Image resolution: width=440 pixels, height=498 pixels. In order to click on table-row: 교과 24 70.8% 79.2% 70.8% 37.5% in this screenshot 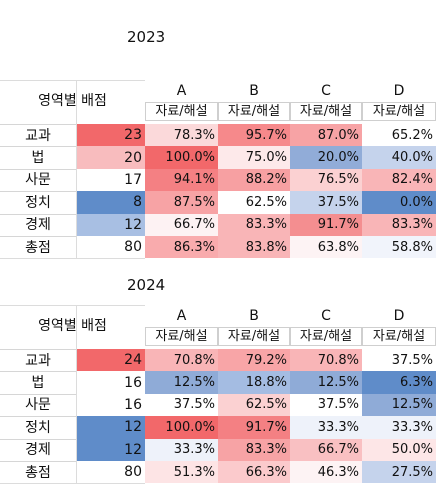, I will do `click(220, 360)`.